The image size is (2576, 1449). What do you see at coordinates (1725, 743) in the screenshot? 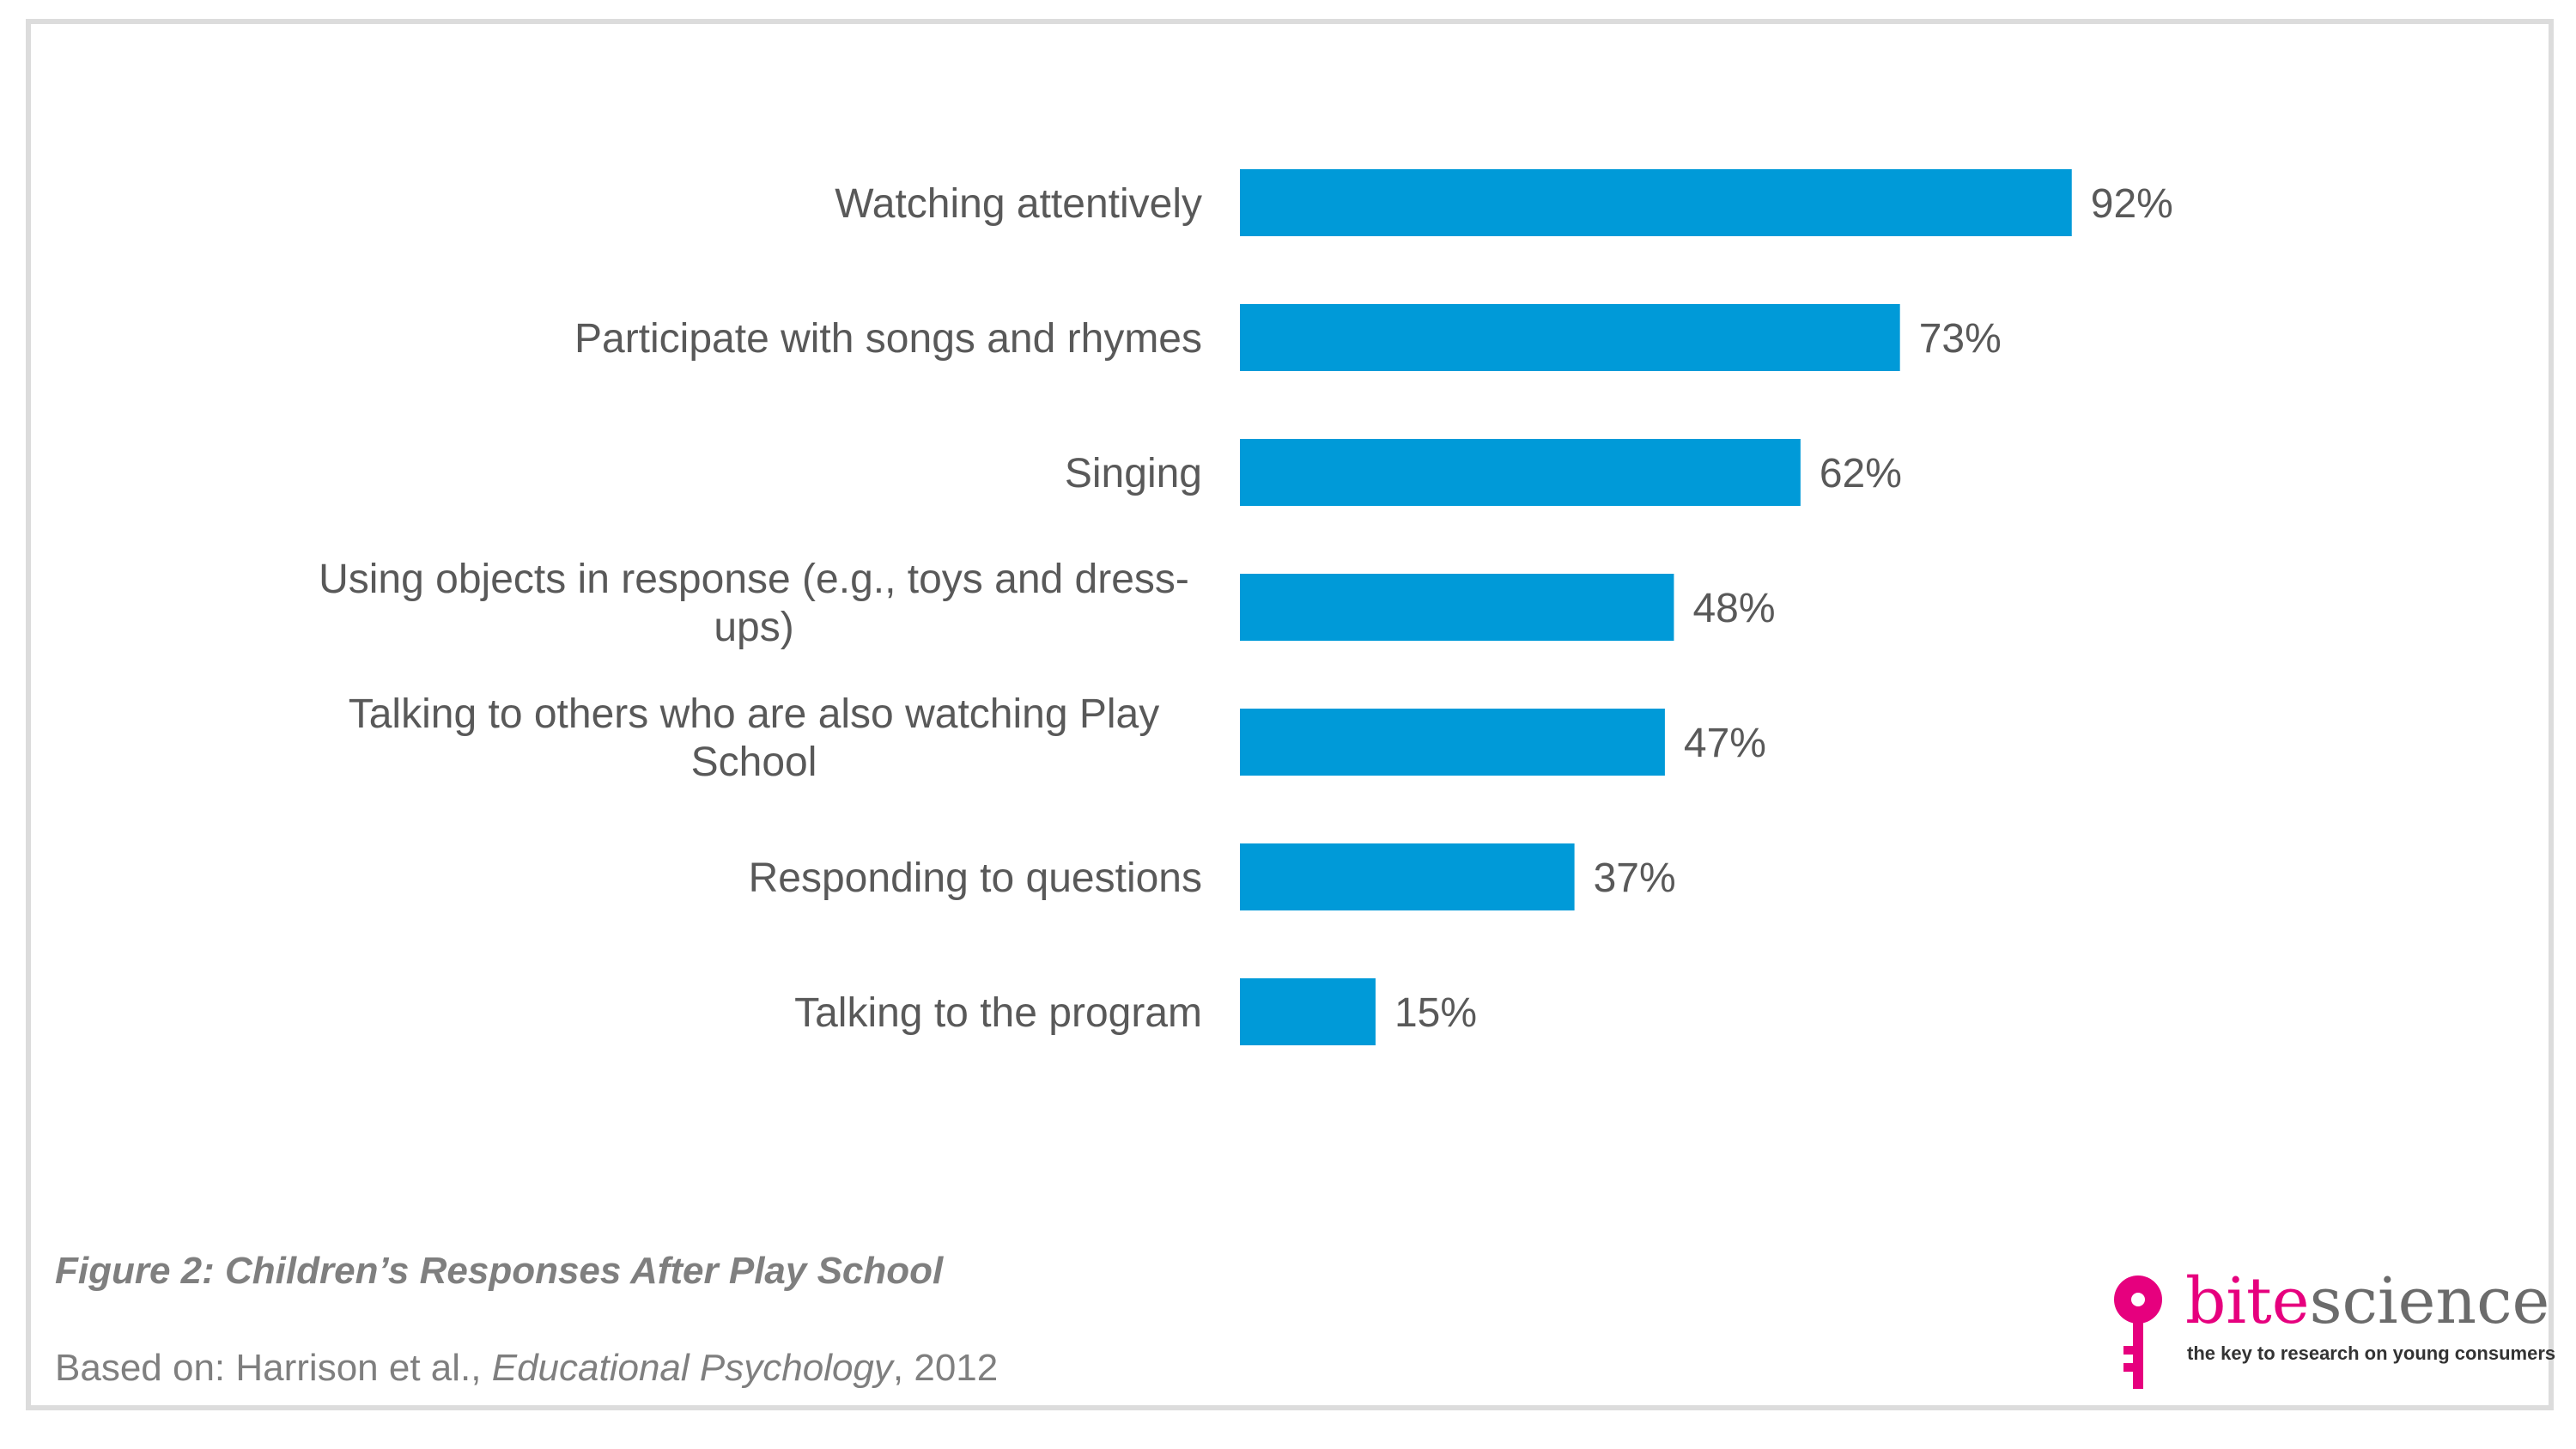
I see `value-label: 47%` at bounding box center [1725, 743].